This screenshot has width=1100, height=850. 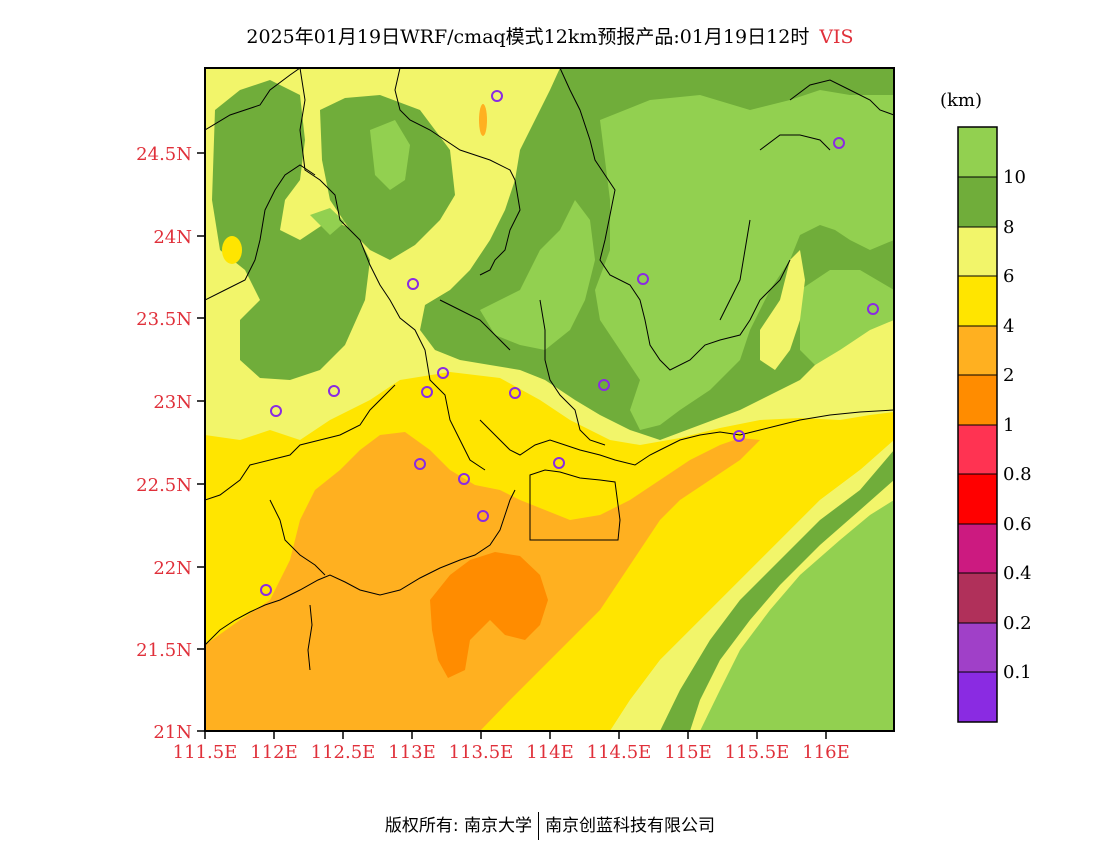 What do you see at coordinates (327, 221) in the screenshot?
I see `zone-gt10-patch2` at bounding box center [327, 221].